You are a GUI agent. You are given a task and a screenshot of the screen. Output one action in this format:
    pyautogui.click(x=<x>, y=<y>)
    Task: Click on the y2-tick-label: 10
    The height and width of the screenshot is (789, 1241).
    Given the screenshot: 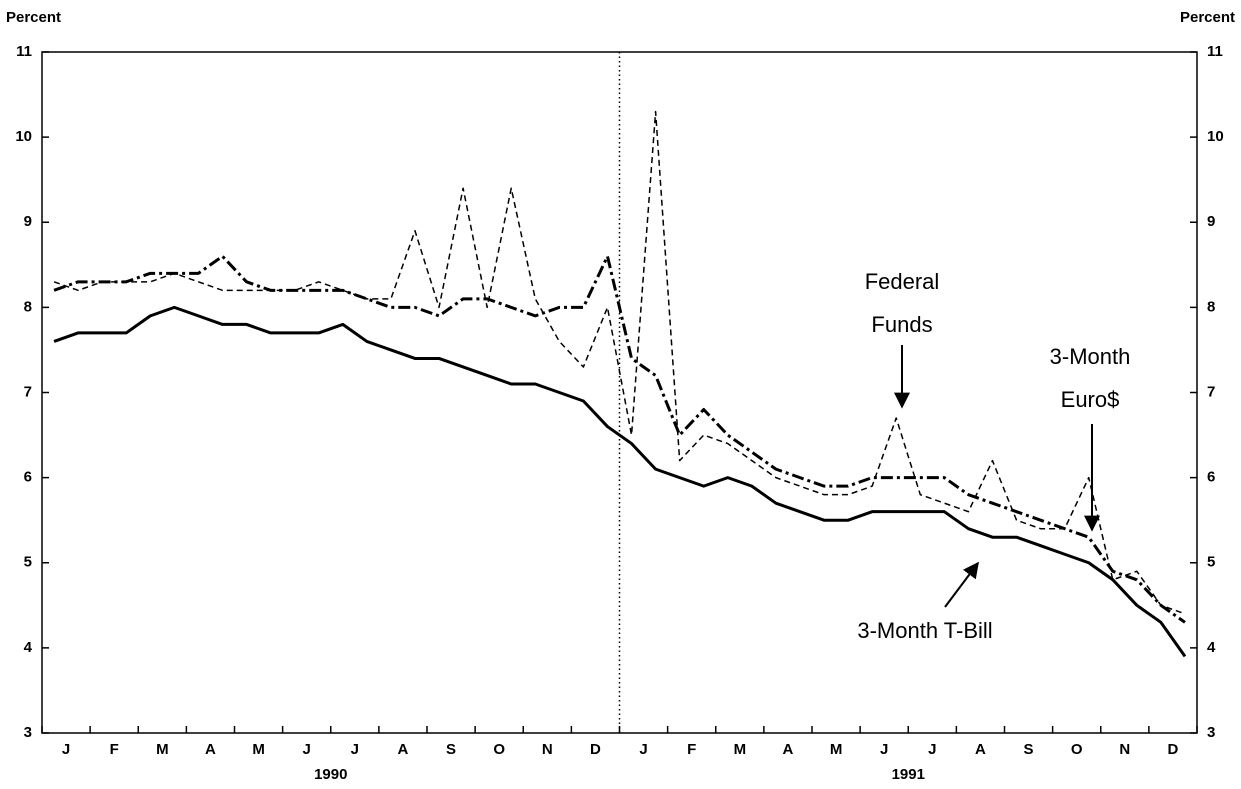 What is the action you would take?
    pyautogui.click(x=1215, y=136)
    